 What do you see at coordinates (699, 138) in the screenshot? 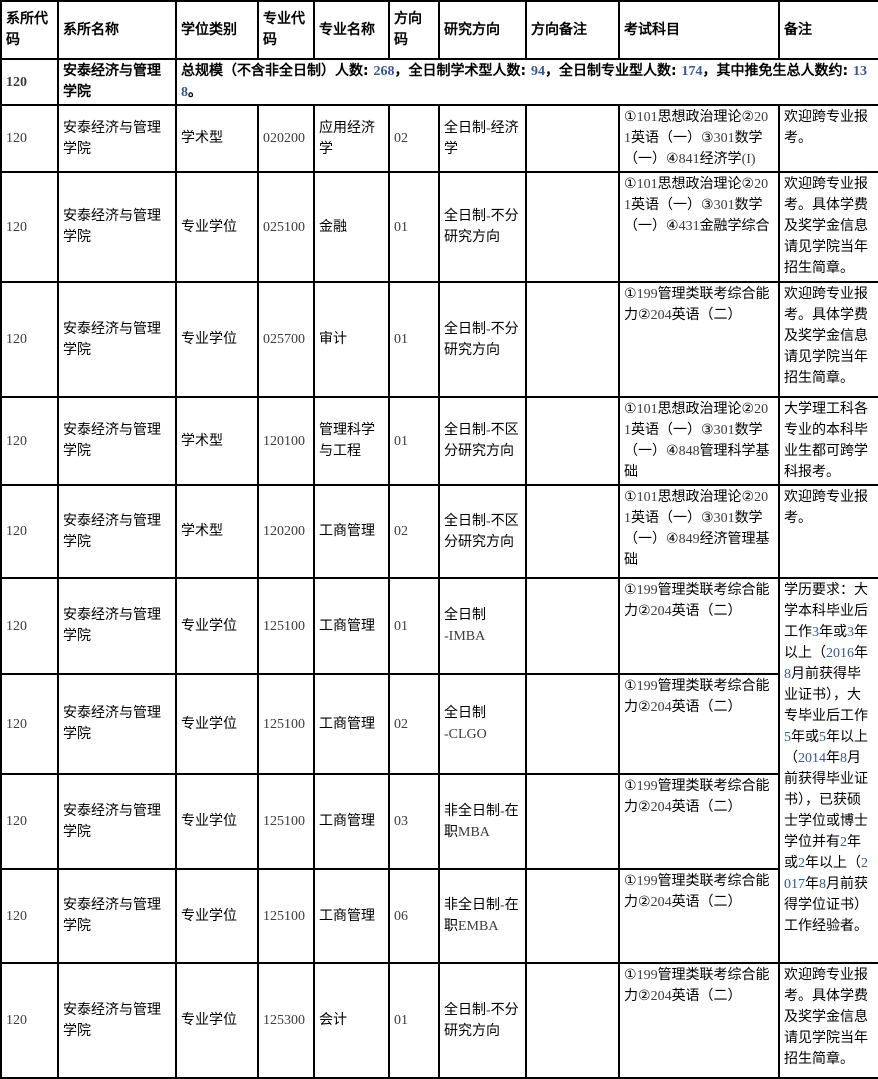
I see `cell-exam-subjects: ①101思想政治理论②201英语（一）③301数学（一）④841经济学(I)` at bounding box center [699, 138].